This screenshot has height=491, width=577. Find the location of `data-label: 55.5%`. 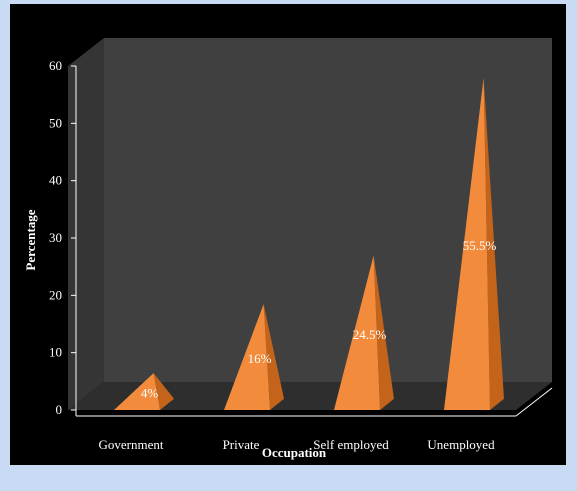

data-label: 55.5% is located at coordinates (480, 245).